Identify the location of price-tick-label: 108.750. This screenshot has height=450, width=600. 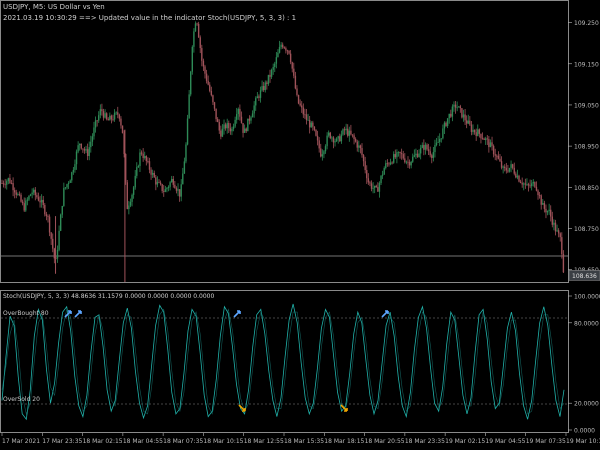
(586, 229).